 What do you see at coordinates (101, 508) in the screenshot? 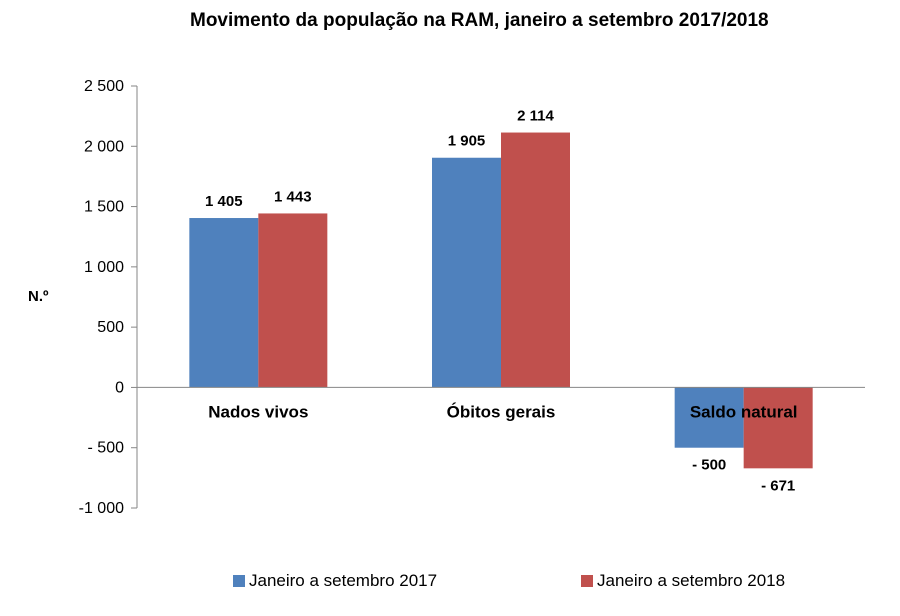
I see `y-tick-label: -1 000` at bounding box center [101, 508].